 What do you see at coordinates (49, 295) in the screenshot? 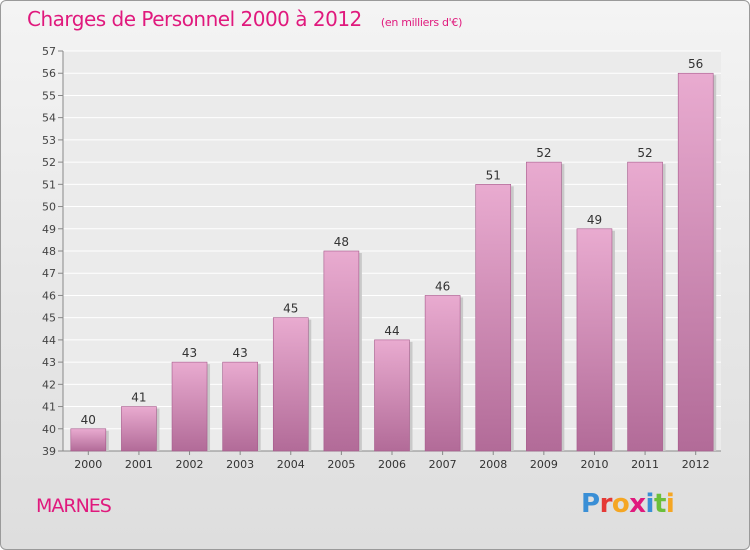
I see `y-tick-label: 46` at bounding box center [49, 295].